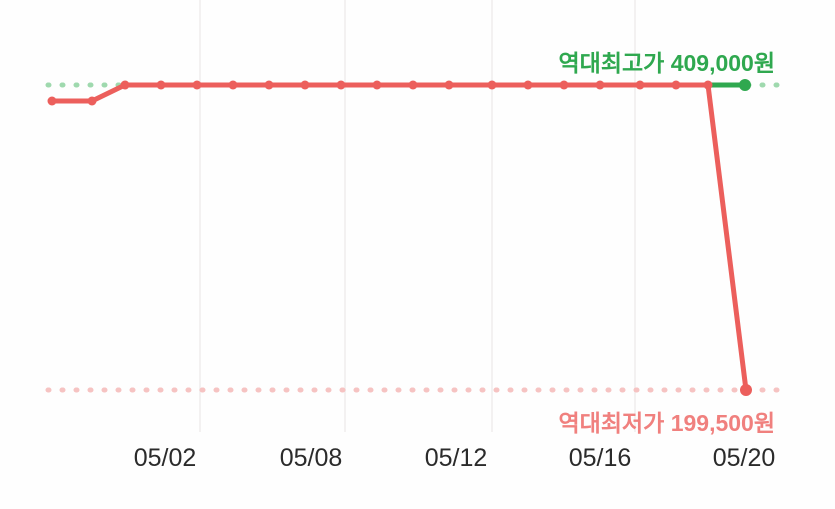  What do you see at coordinates (667, 423) in the screenshot?
I see `all-time-low-annotation: 역대최저가 199,500원` at bounding box center [667, 423].